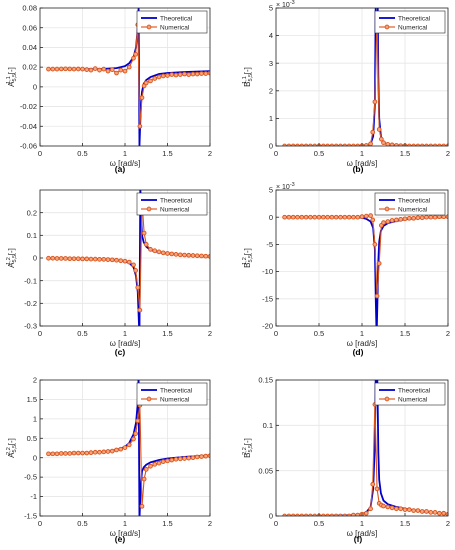  Describe the element at coordinates (271, 8) in the screenshot. I see `y-tick-label: 5` at that location.